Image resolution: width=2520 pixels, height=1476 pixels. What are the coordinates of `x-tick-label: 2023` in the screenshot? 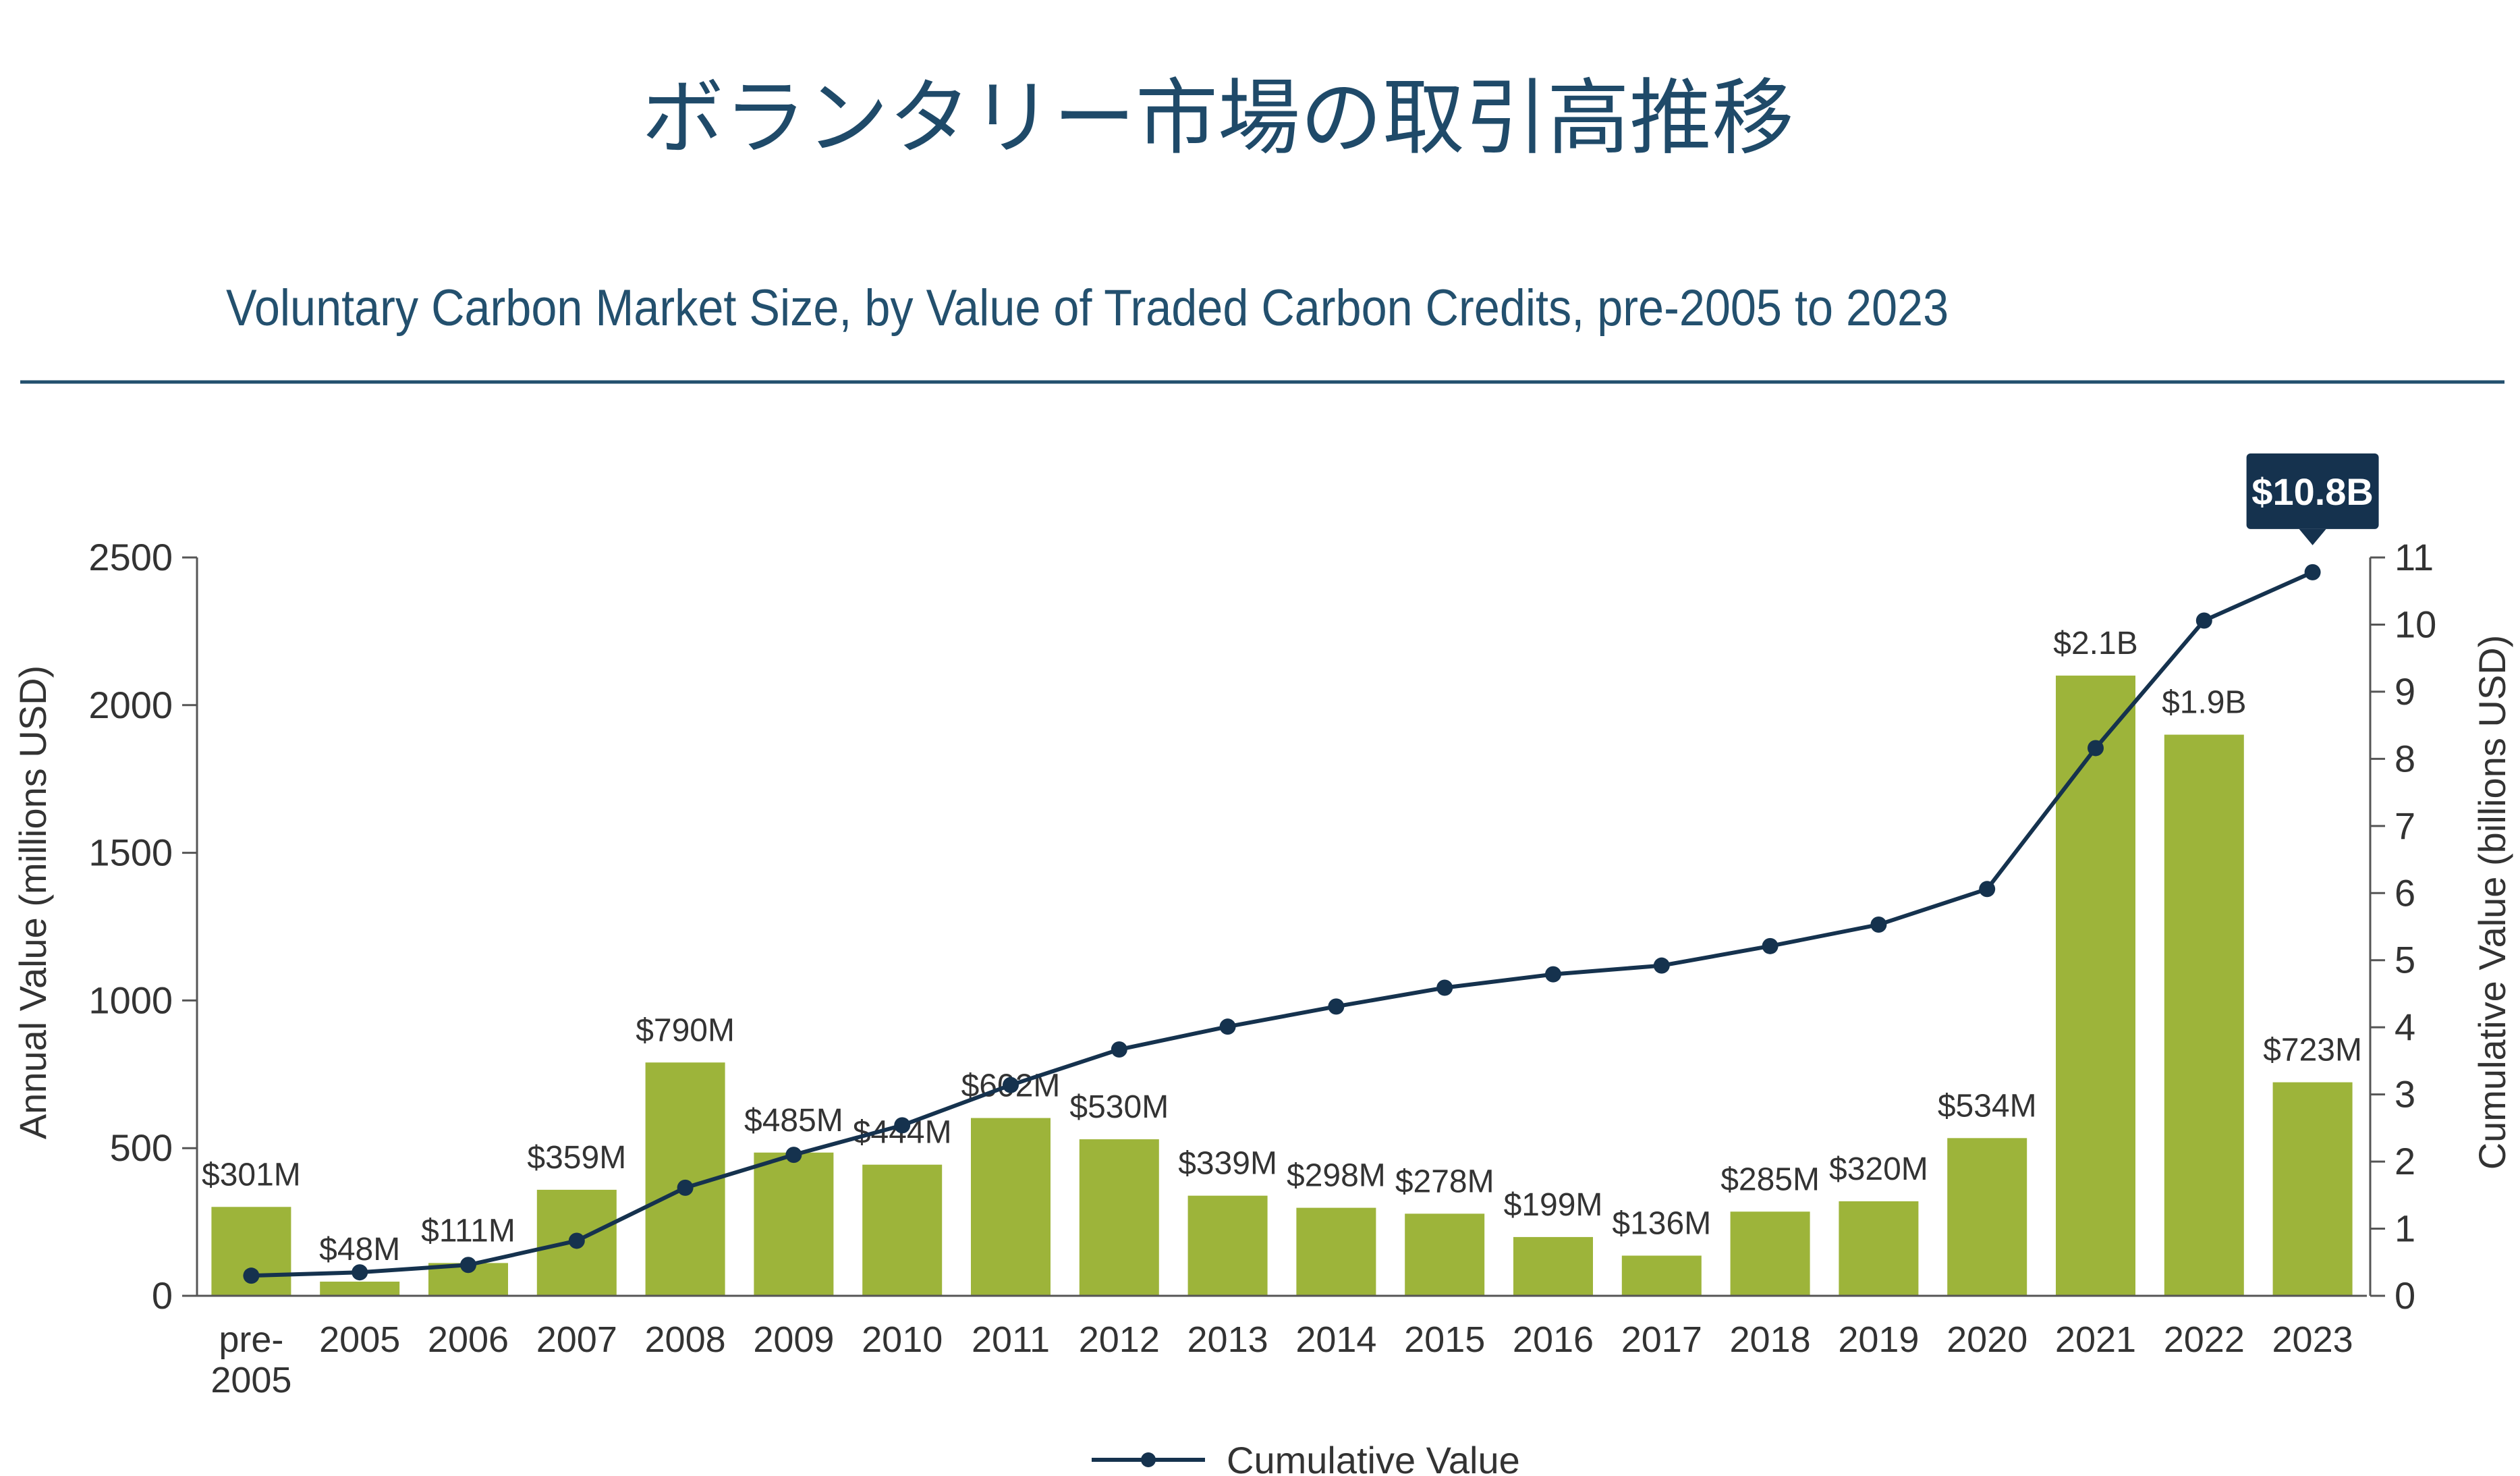 It's located at (2312, 1339).